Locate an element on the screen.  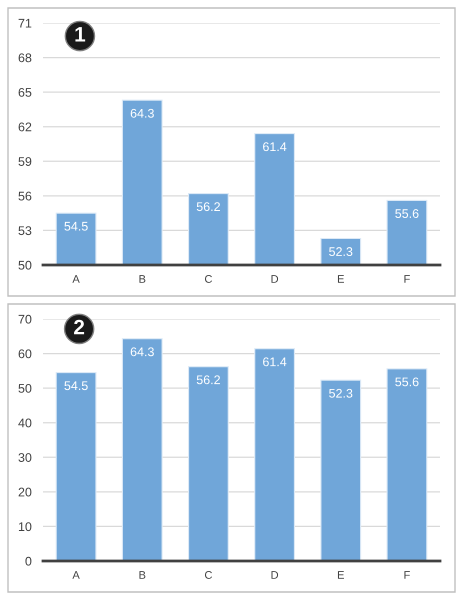
y-tick-label: 59 is located at coordinates (25, 161).